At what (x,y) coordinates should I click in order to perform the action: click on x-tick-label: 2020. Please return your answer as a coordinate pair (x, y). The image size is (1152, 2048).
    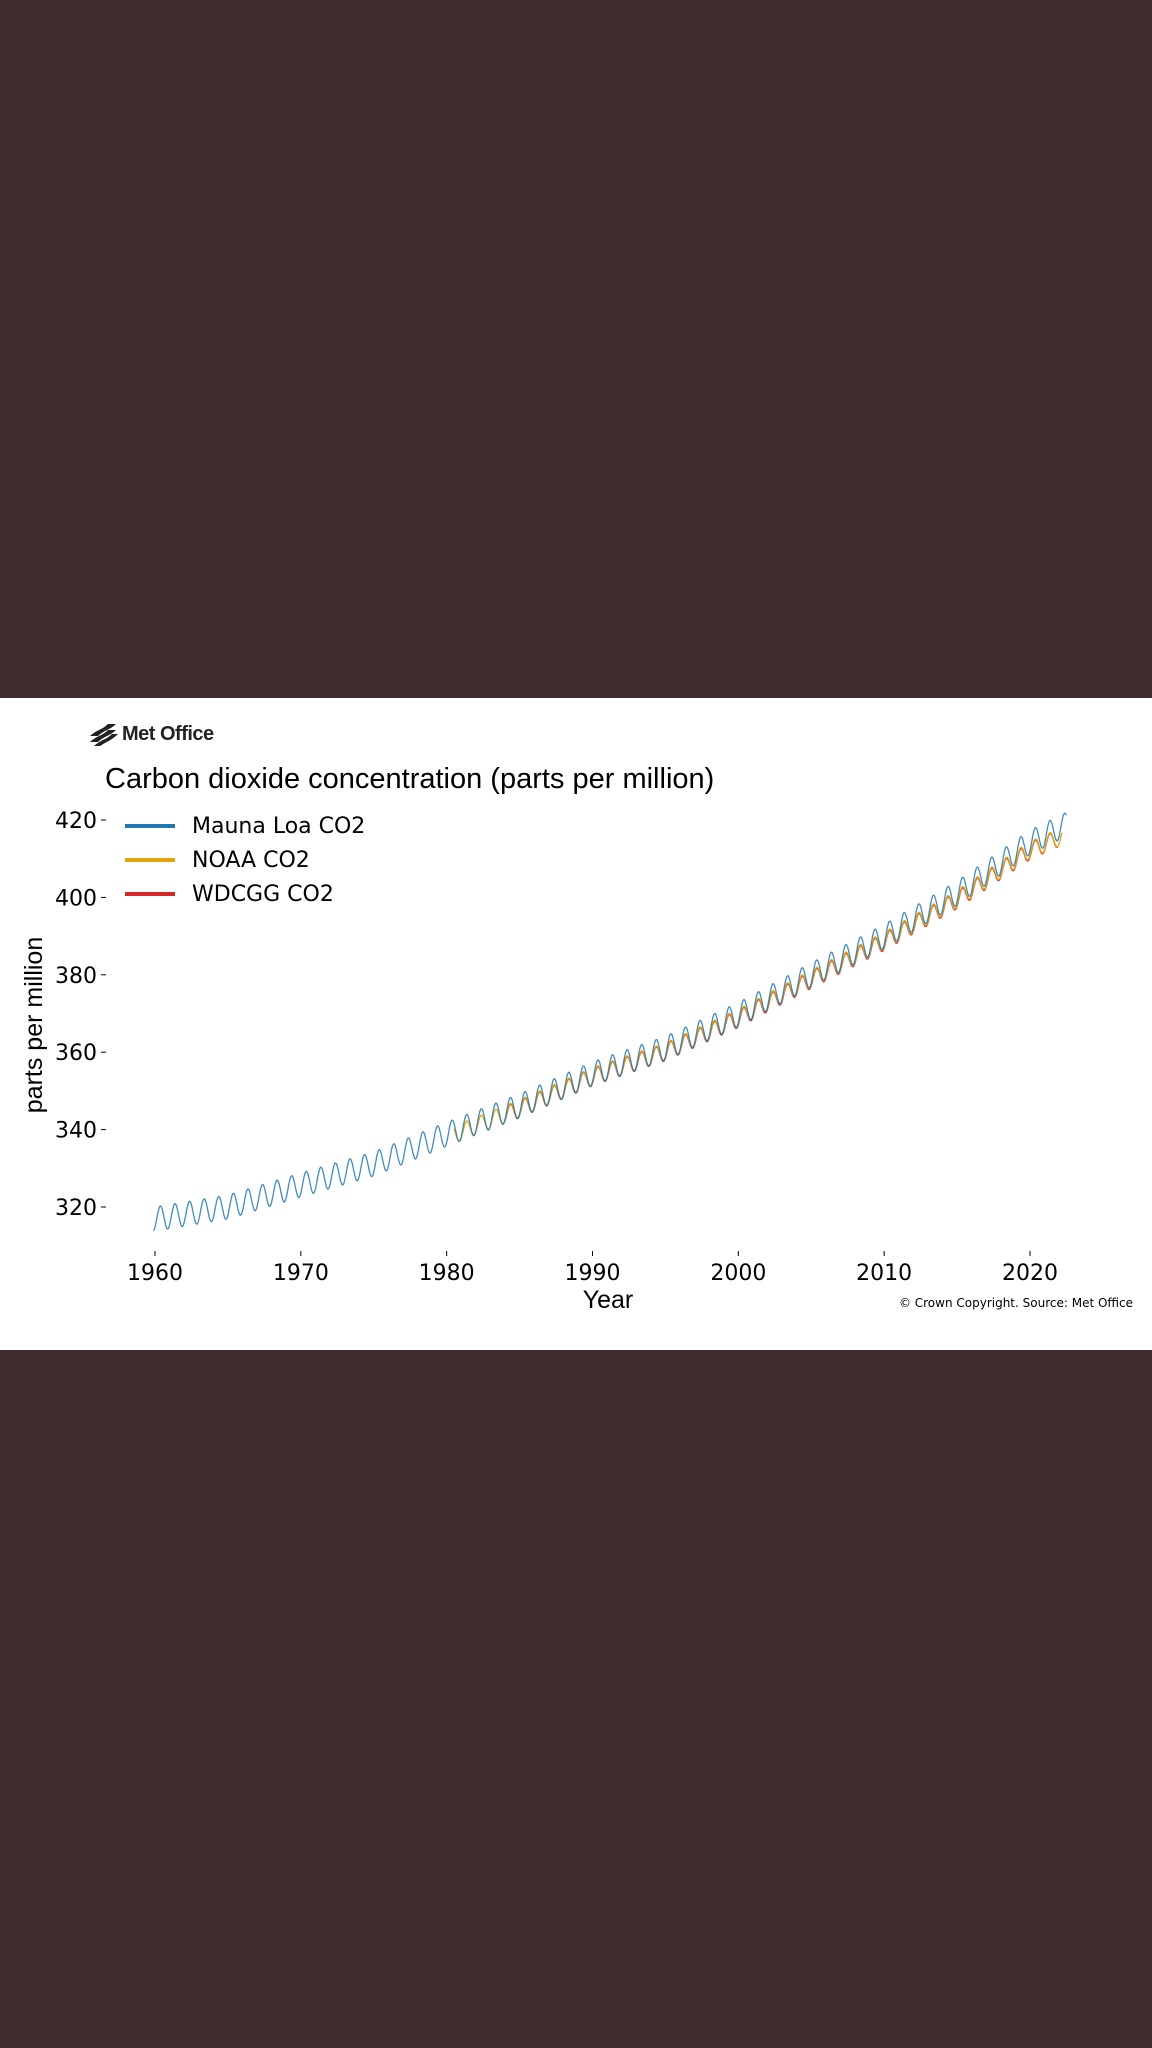
    Looking at the image, I should click on (1030, 1273).